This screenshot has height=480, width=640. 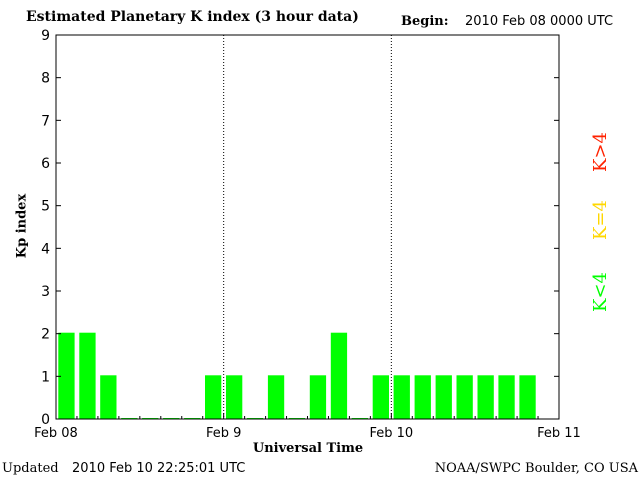 What do you see at coordinates (30, 468) in the screenshot?
I see `updated-label: Updated` at bounding box center [30, 468].